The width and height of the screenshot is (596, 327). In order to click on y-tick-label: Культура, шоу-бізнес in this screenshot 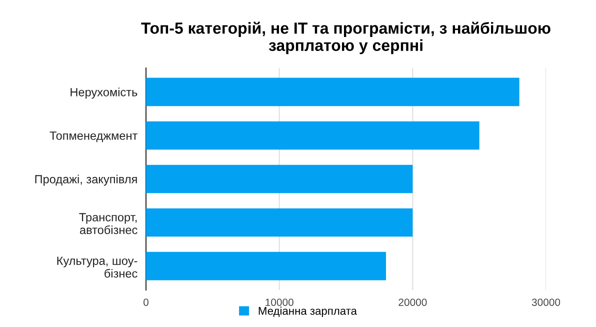, I will do `click(97, 267)`.